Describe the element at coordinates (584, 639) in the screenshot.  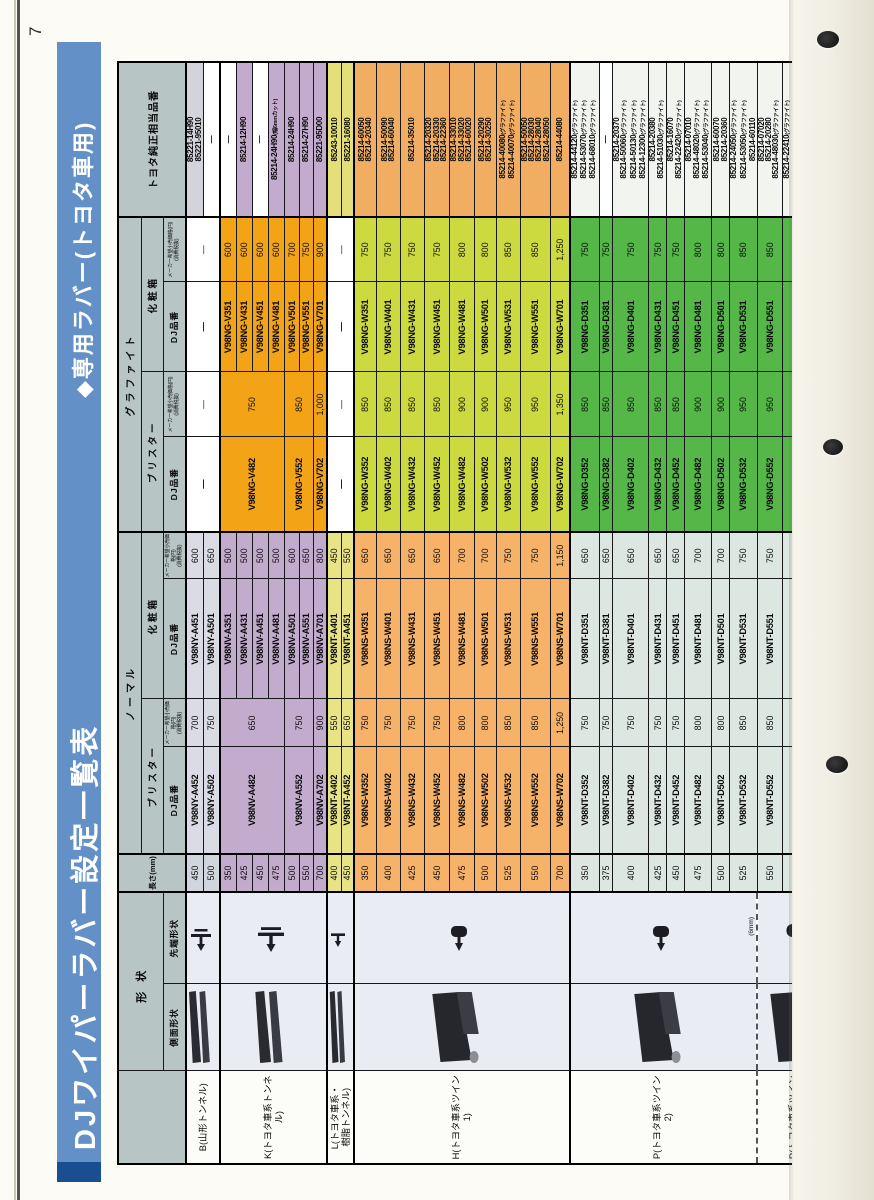
I see `dj-part-cell: V98NT-D351` at that location.